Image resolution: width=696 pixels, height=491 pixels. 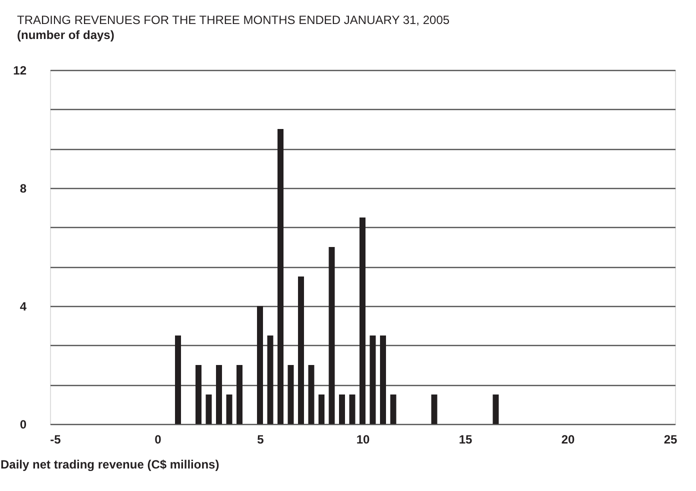 I want to click on x-tick-label: 25, so click(x=671, y=439).